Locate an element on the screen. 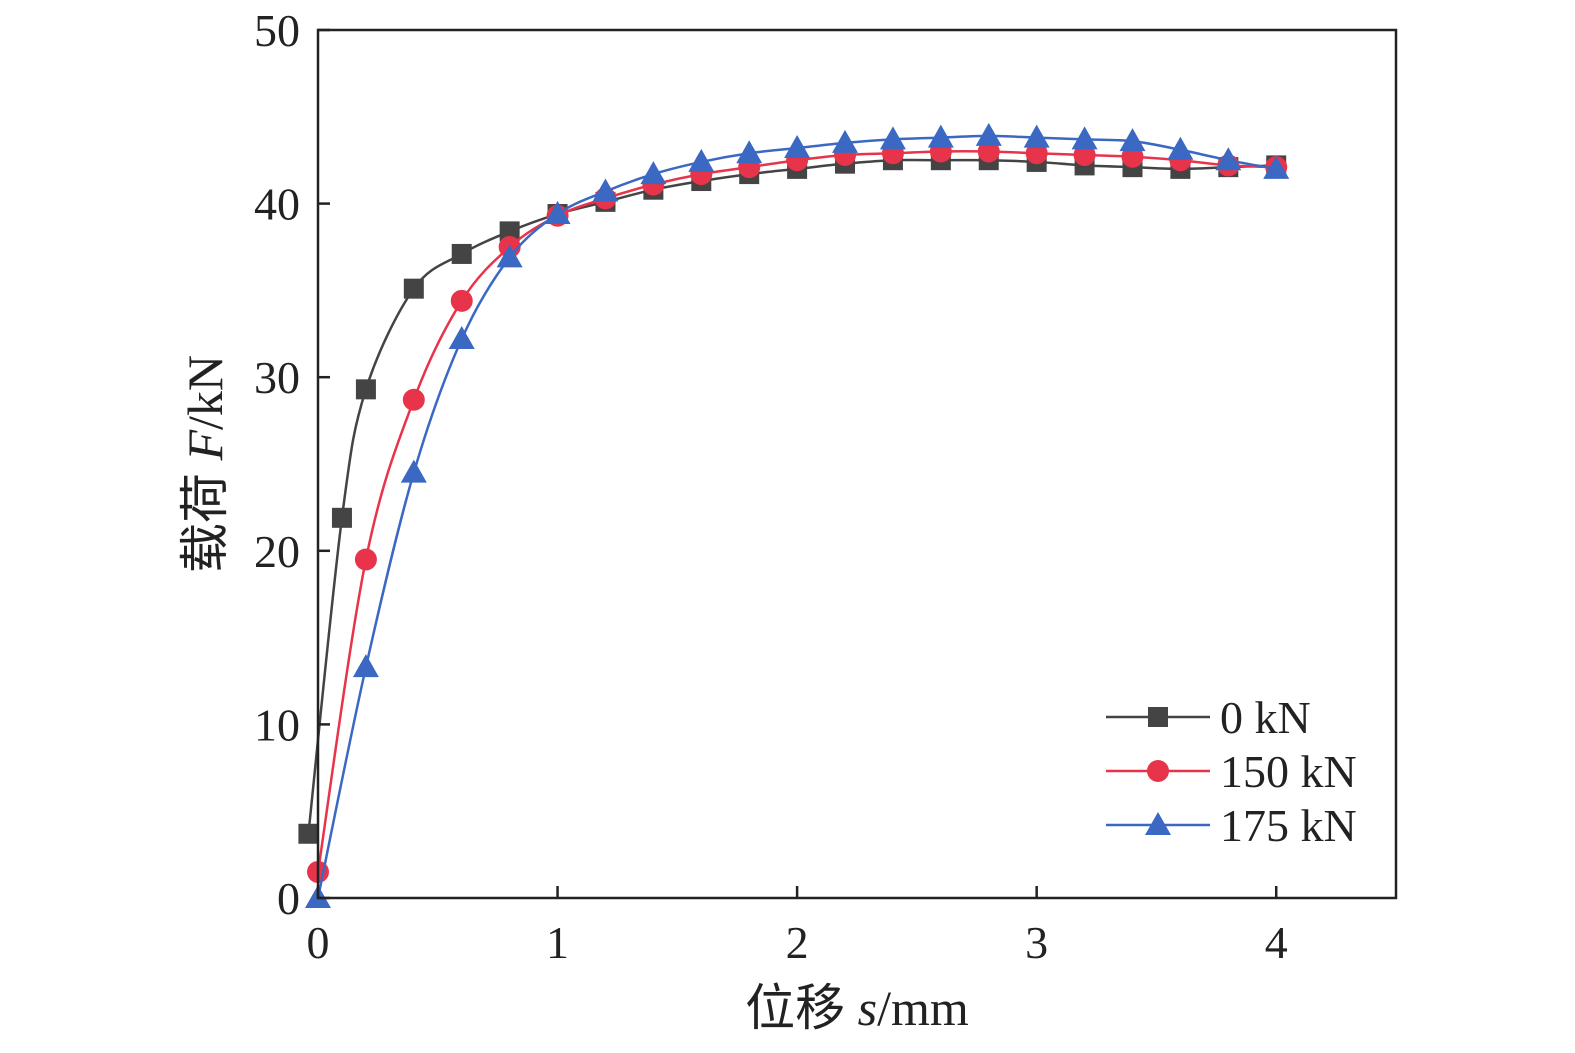 This screenshot has width=1575, height=1053. y-tick-label: 0 is located at coordinates (288, 898).